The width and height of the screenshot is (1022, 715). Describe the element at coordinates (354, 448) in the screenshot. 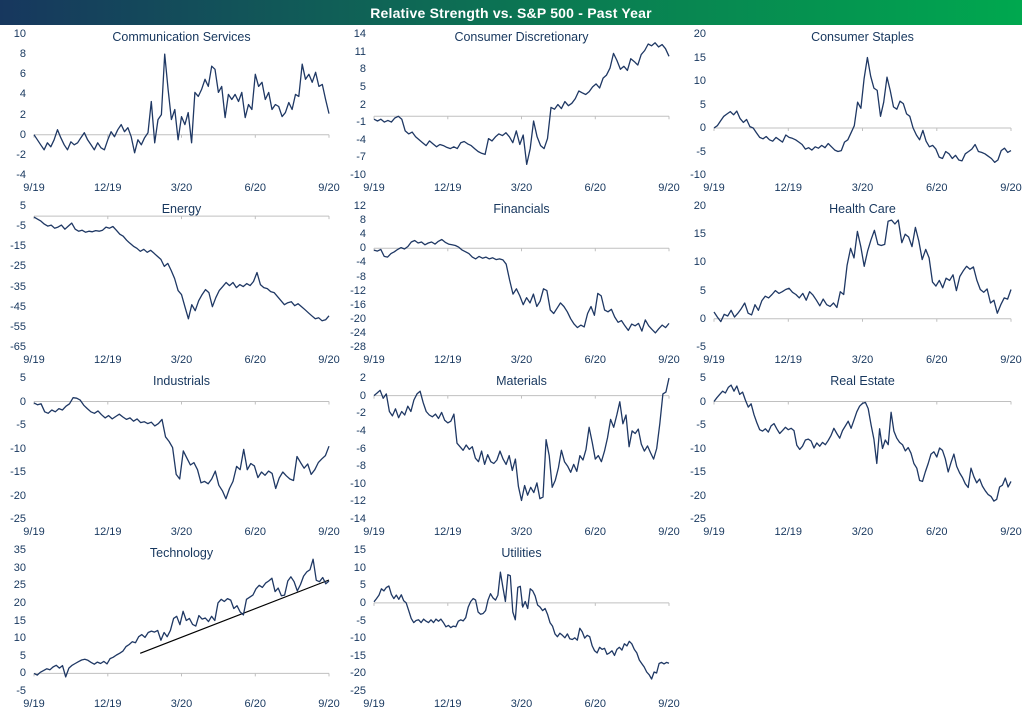

I see `y-axis-labels: 2 0 -2 -4 -6 -8 -10 -12 -14` at that location.